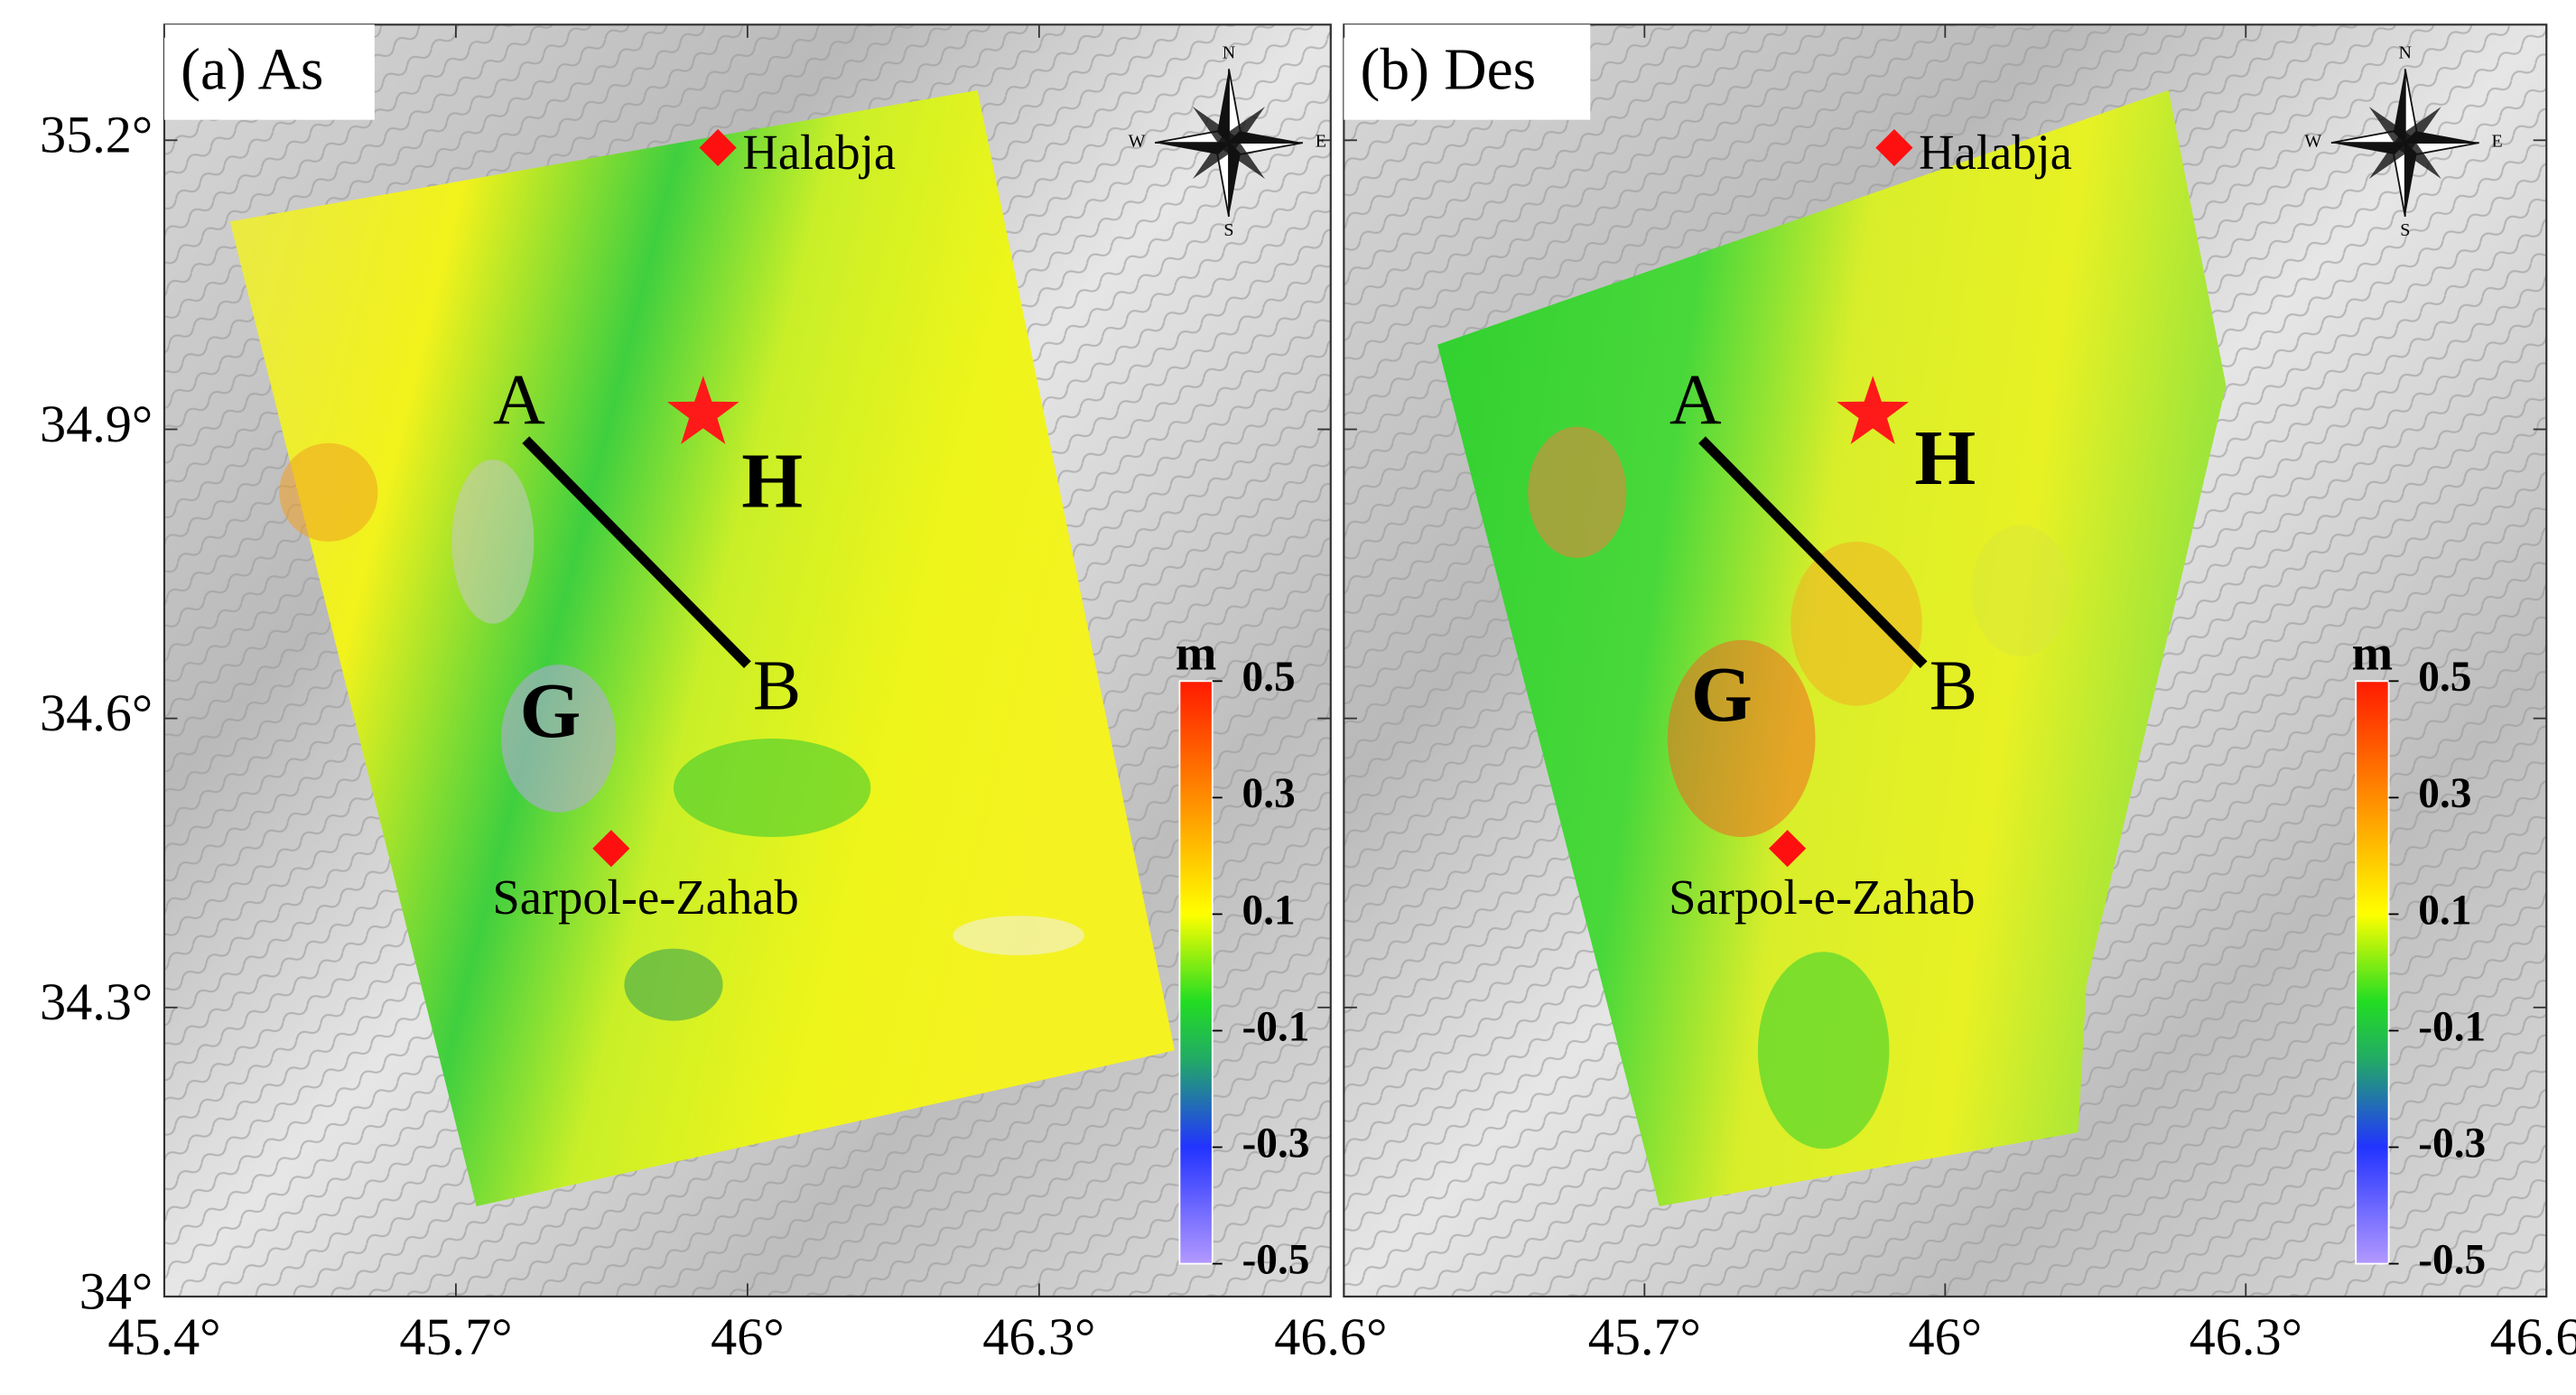 This screenshot has height=1395, width=2576. Describe the element at coordinates (96, 713) in the screenshot. I see `y-tick-label: 34.6°` at that location.